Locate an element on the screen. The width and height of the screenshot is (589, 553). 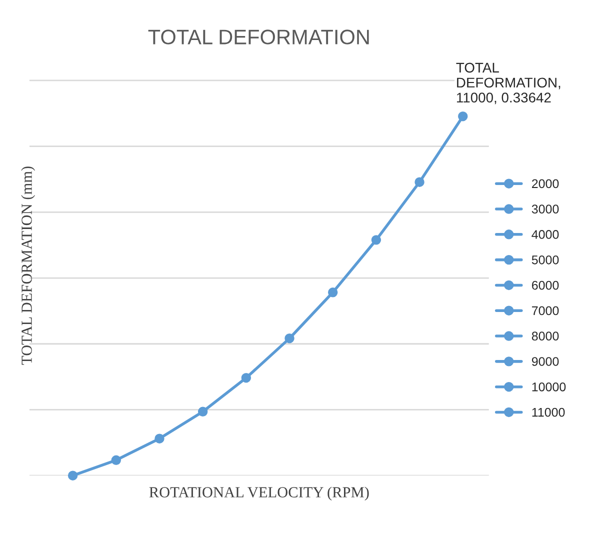
legend-label: 5000 is located at coordinates (545, 259).